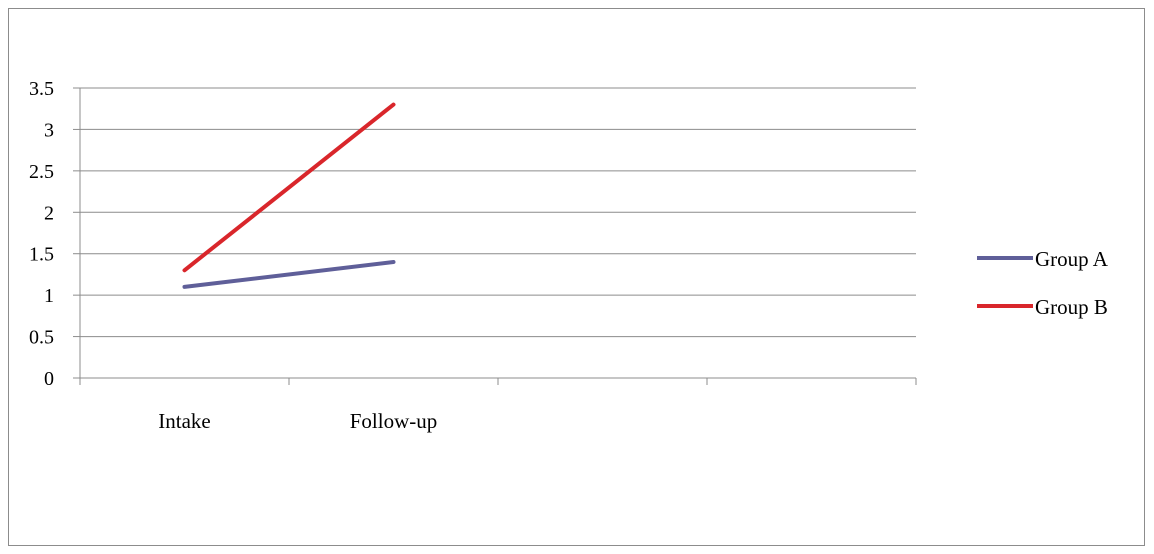 Image resolution: width=1154 pixels, height=554 pixels. Describe the element at coordinates (49, 379) in the screenshot. I see `y-tick-label: 0` at that location.